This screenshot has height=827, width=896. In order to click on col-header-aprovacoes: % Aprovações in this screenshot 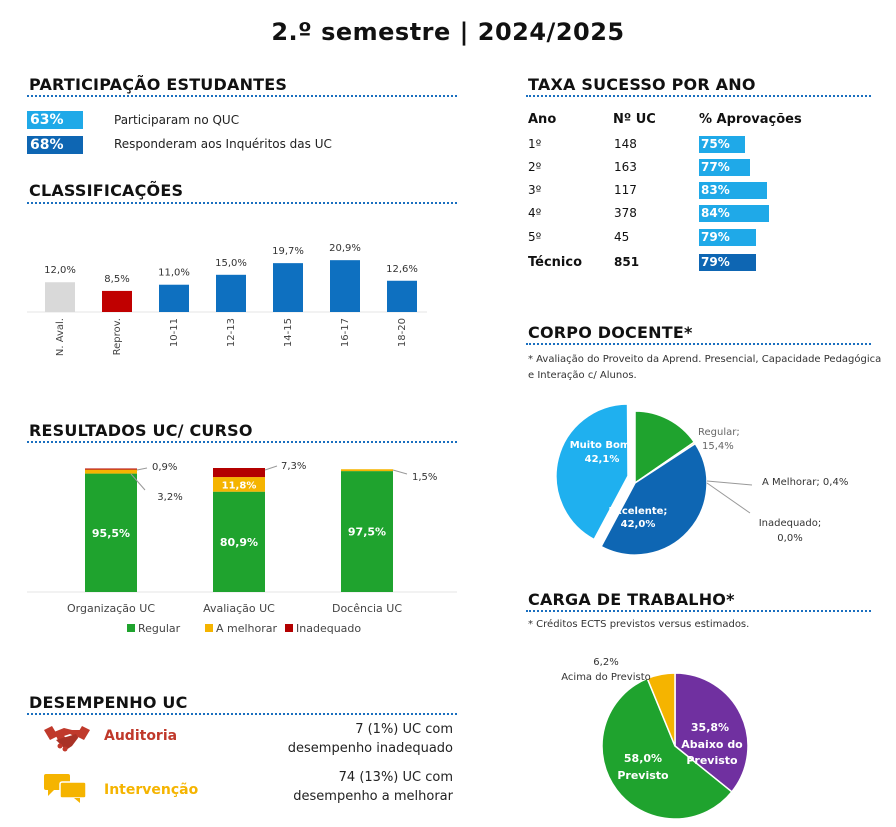, I will do `click(750, 119)`.